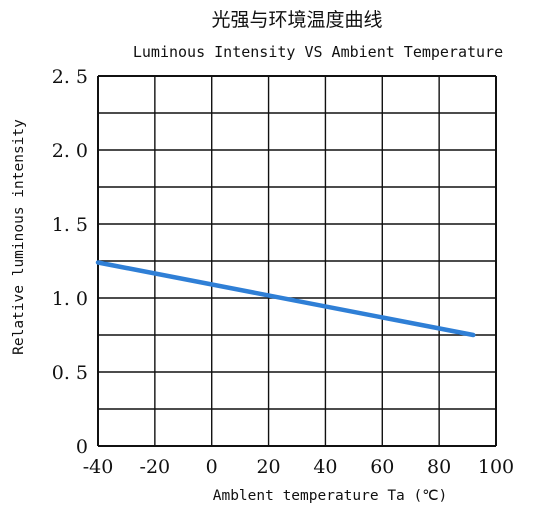 The height and width of the screenshot is (512, 550). Describe the element at coordinates (70, 373) in the screenshot. I see `y-tick-label: 0. 5` at that location.